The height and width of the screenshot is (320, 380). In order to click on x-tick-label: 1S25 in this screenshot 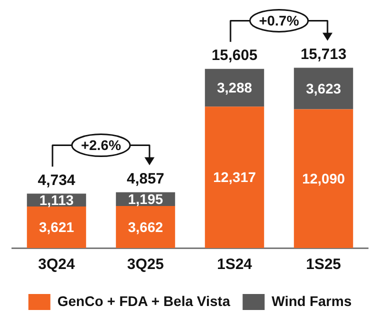, I will do `click(324, 265)`.